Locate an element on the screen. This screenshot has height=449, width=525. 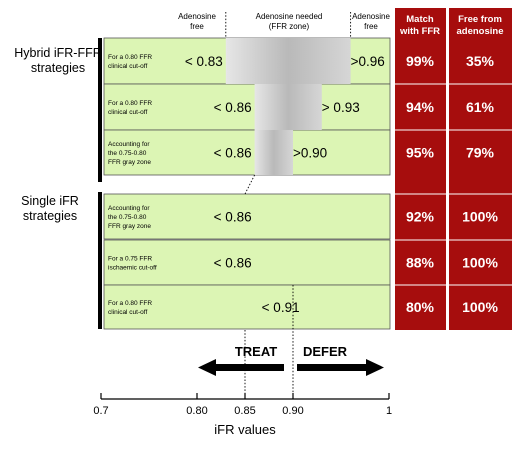
hybrid-group-title-line1: Hybrid iFR-FFR is located at coordinates (58, 53).